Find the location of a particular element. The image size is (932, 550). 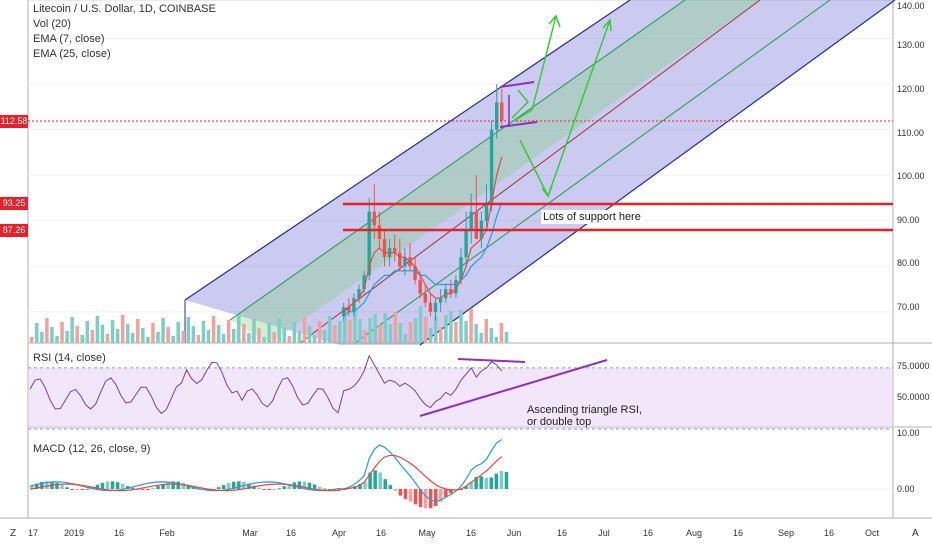

macd-tick: 10.00 is located at coordinates (908, 433).